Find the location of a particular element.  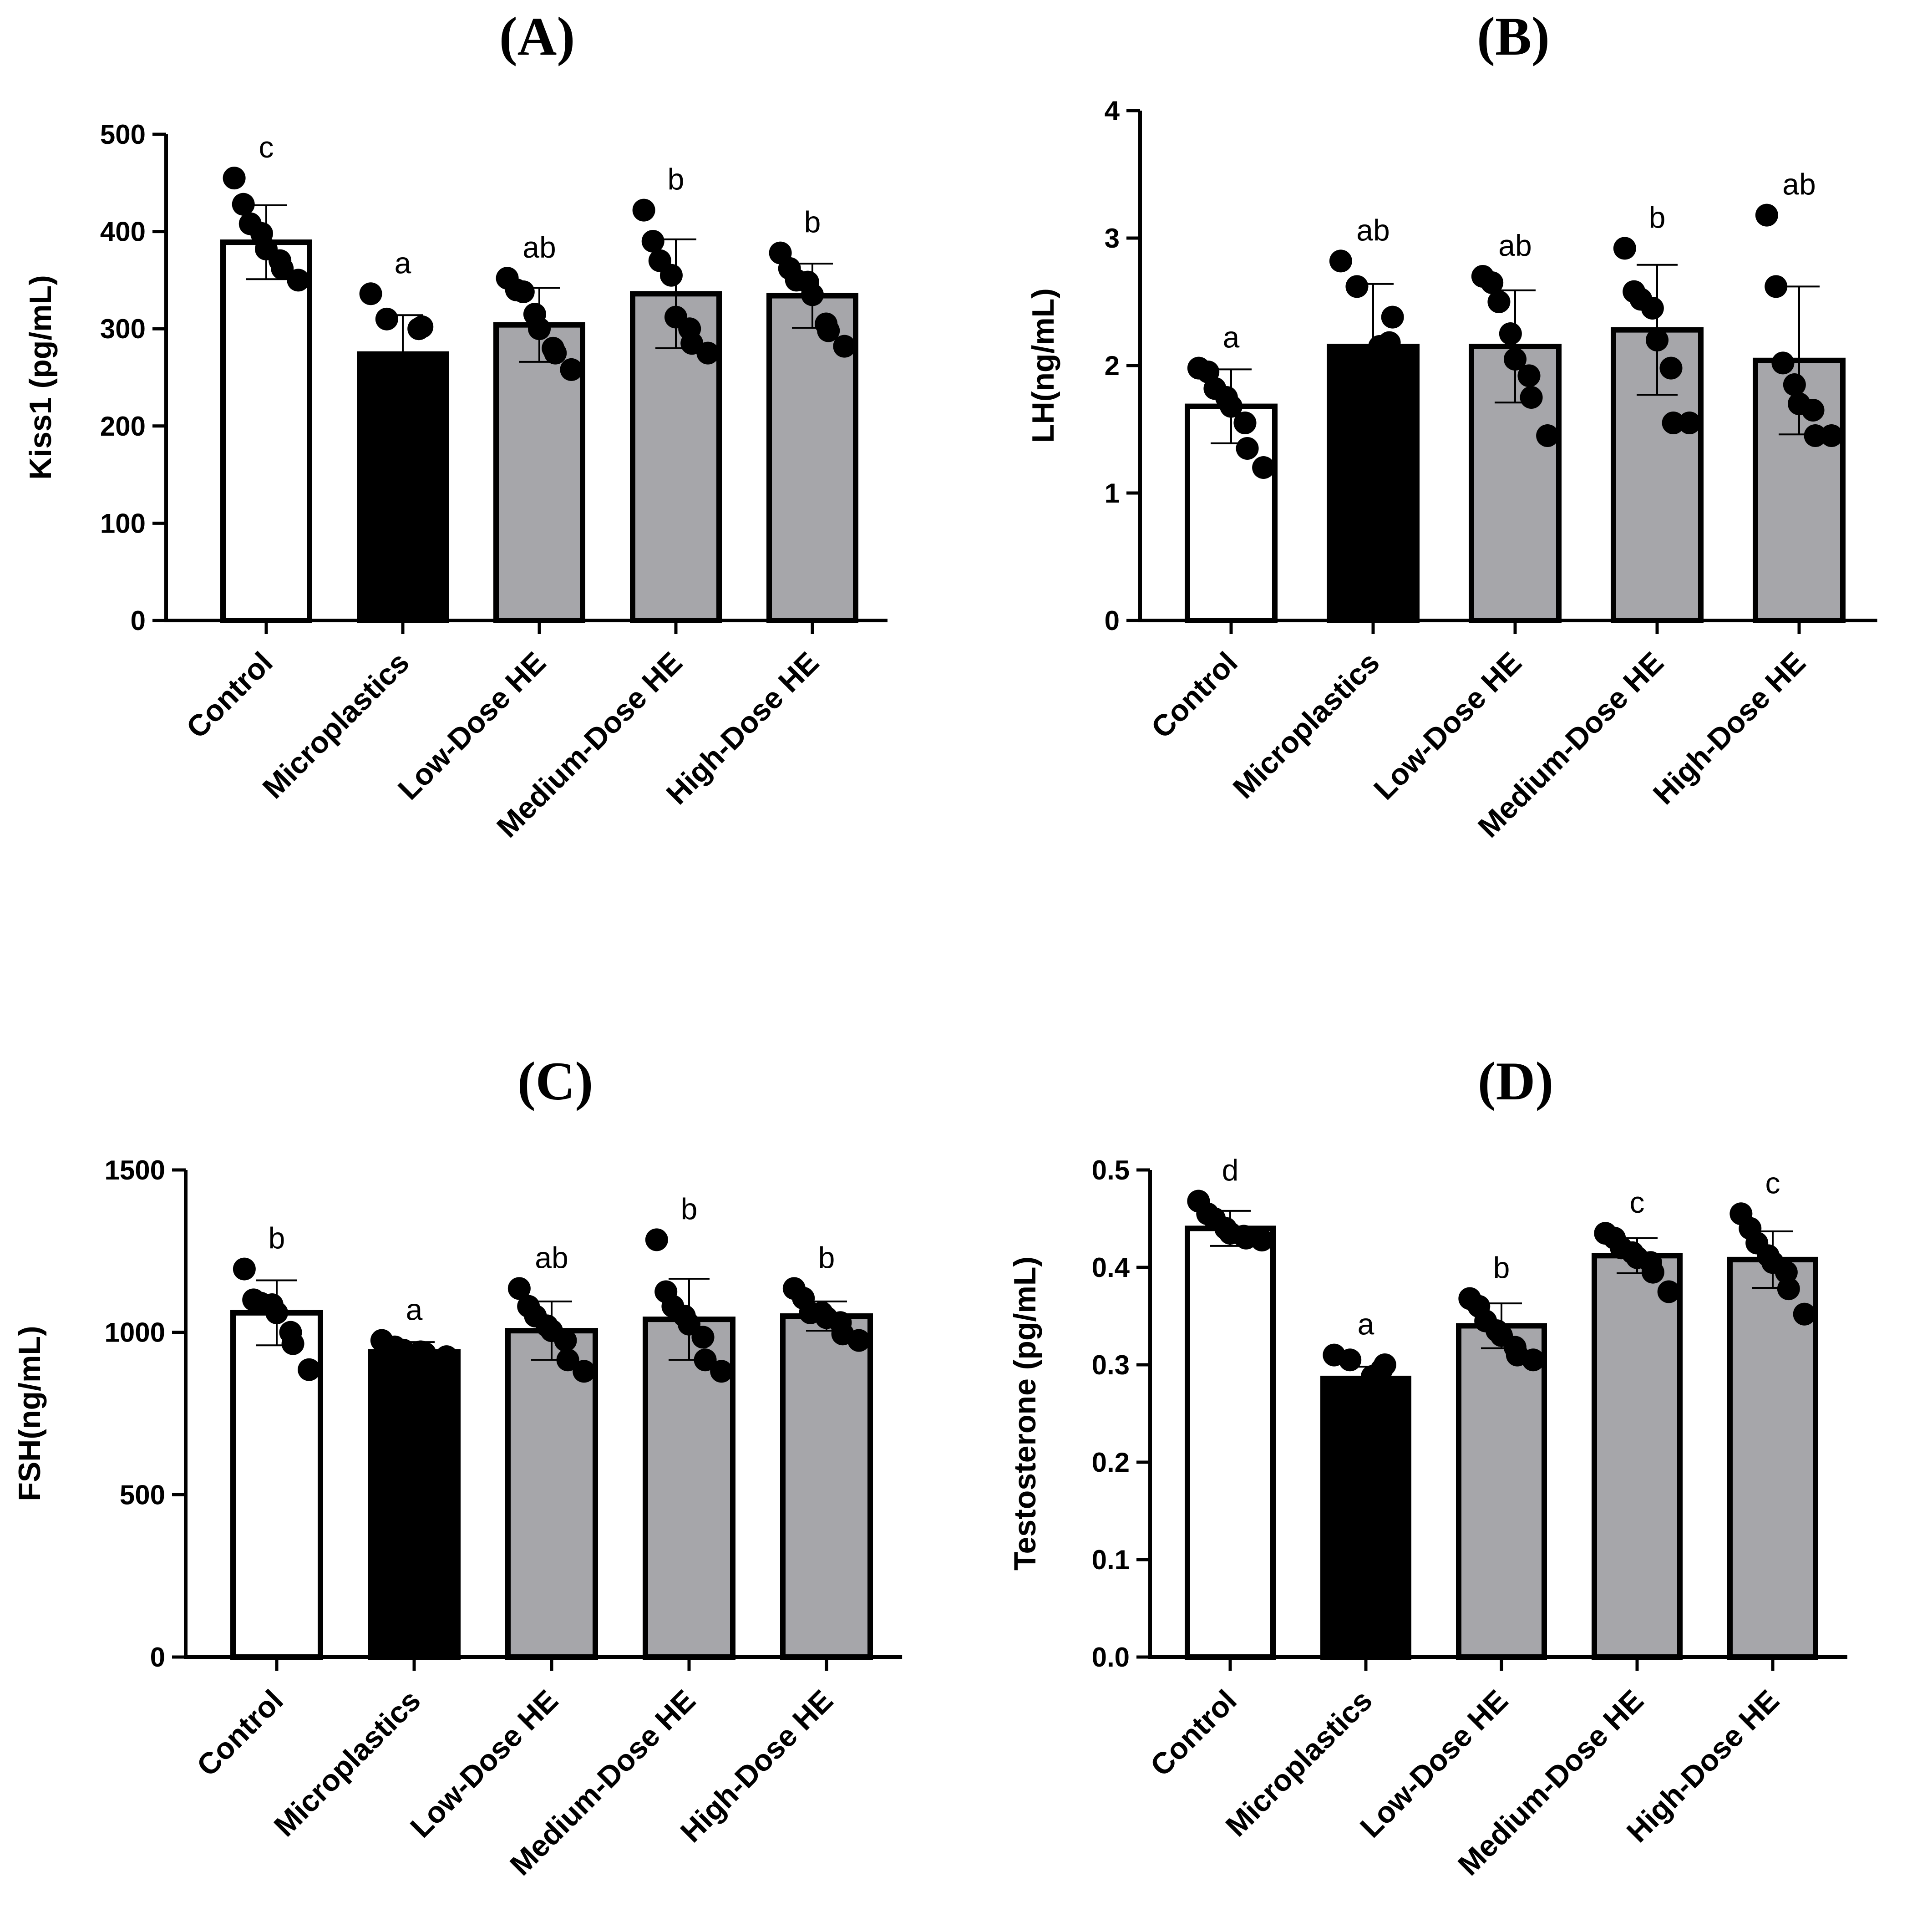

bar-c-high-dose-he is located at coordinates (827, 1487).